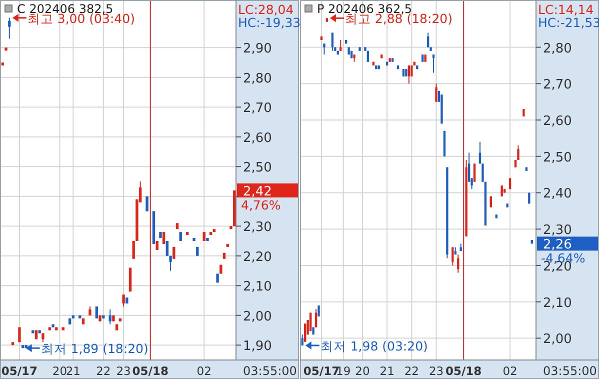 The height and width of the screenshot is (379, 599). What do you see at coordinates (257, 257) in the screenshot?
I see `y-tick-label: 2,20` at bounding box center [257, 257].